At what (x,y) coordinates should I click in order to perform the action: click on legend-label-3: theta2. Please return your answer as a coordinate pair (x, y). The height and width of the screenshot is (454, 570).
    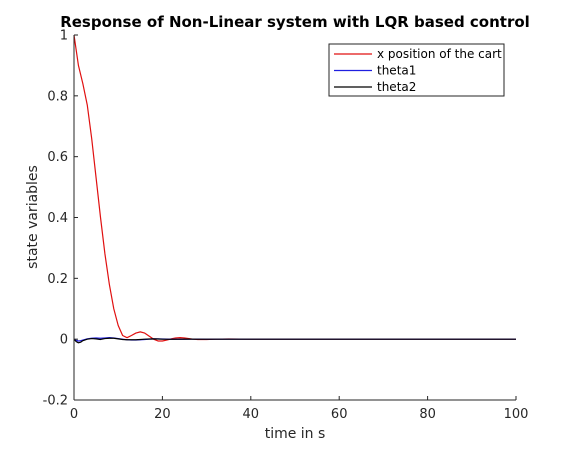
    Looking at the image, I should click on (396, 87).